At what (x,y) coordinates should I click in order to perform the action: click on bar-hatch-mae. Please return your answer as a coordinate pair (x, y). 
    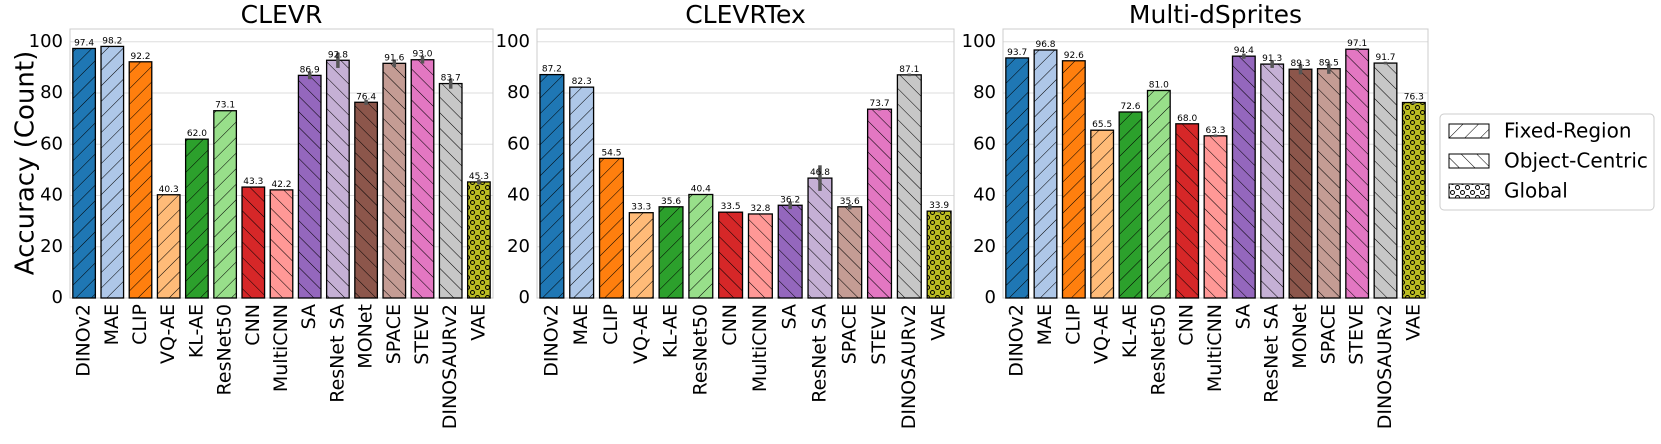
    Looking at the image, I should click on (112, 172).